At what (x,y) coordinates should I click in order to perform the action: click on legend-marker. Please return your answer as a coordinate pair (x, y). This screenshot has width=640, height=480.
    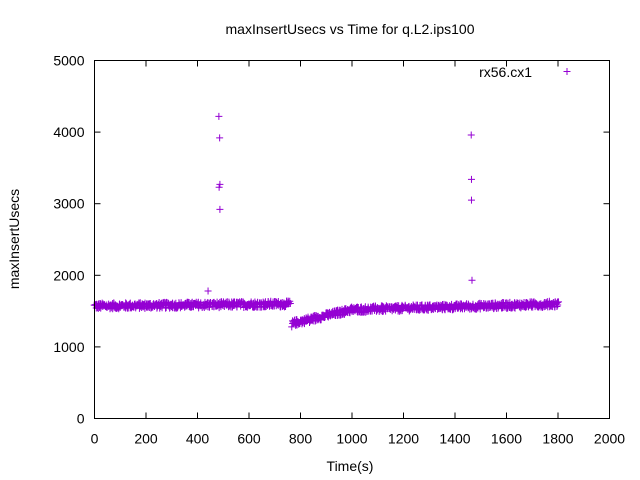
    Looking at the image, I should click on (567, 71).